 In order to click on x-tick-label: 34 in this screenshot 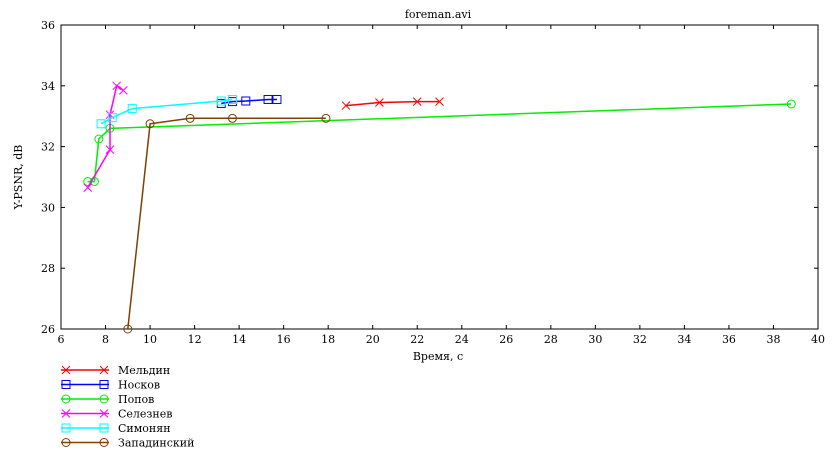, I will do `click(684, 339)`.